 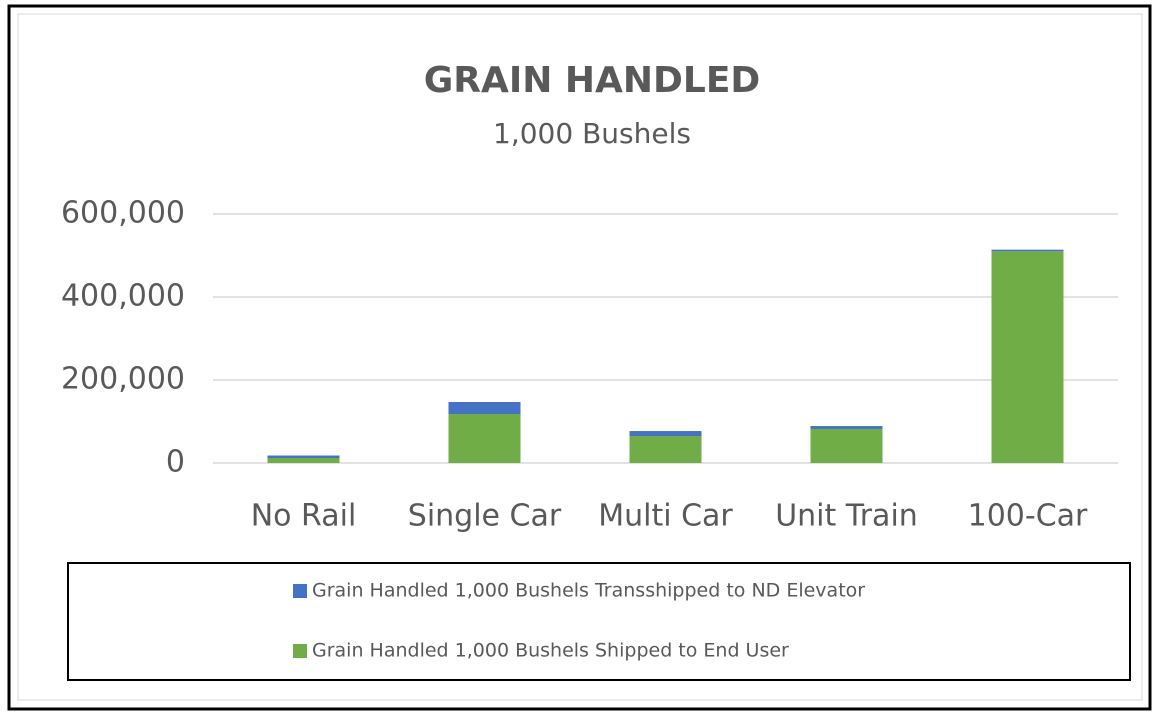 I want to click on x-tick-label: 100-Car, so click(x=1028, y=516).